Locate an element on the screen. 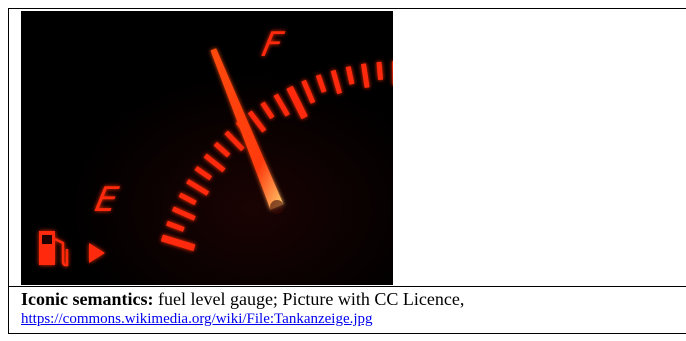  gauge-needle is located at coordinates (247, 129).